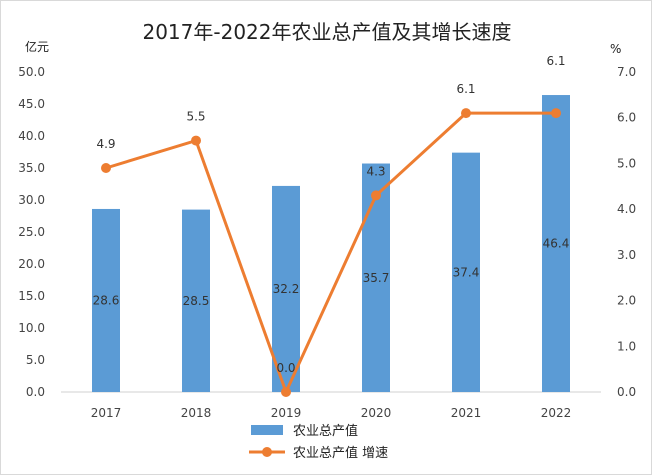 This screenshot has width=652, height=476. Describe the element at coordinates (196, 413) in the screenshot. I see `x-axis-tick-label: 2018` at that location.